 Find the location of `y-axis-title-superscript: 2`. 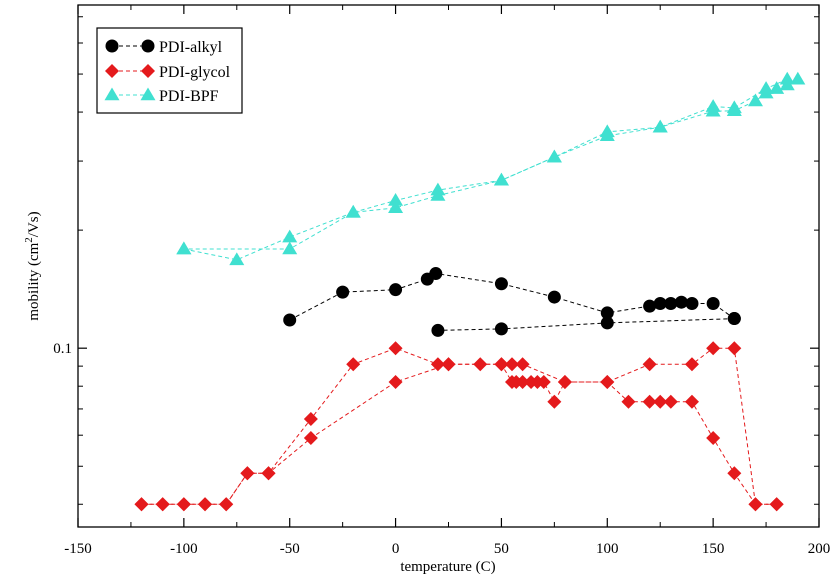

y-axis-title-superscript: 2 is located at coordinates (29, 240).